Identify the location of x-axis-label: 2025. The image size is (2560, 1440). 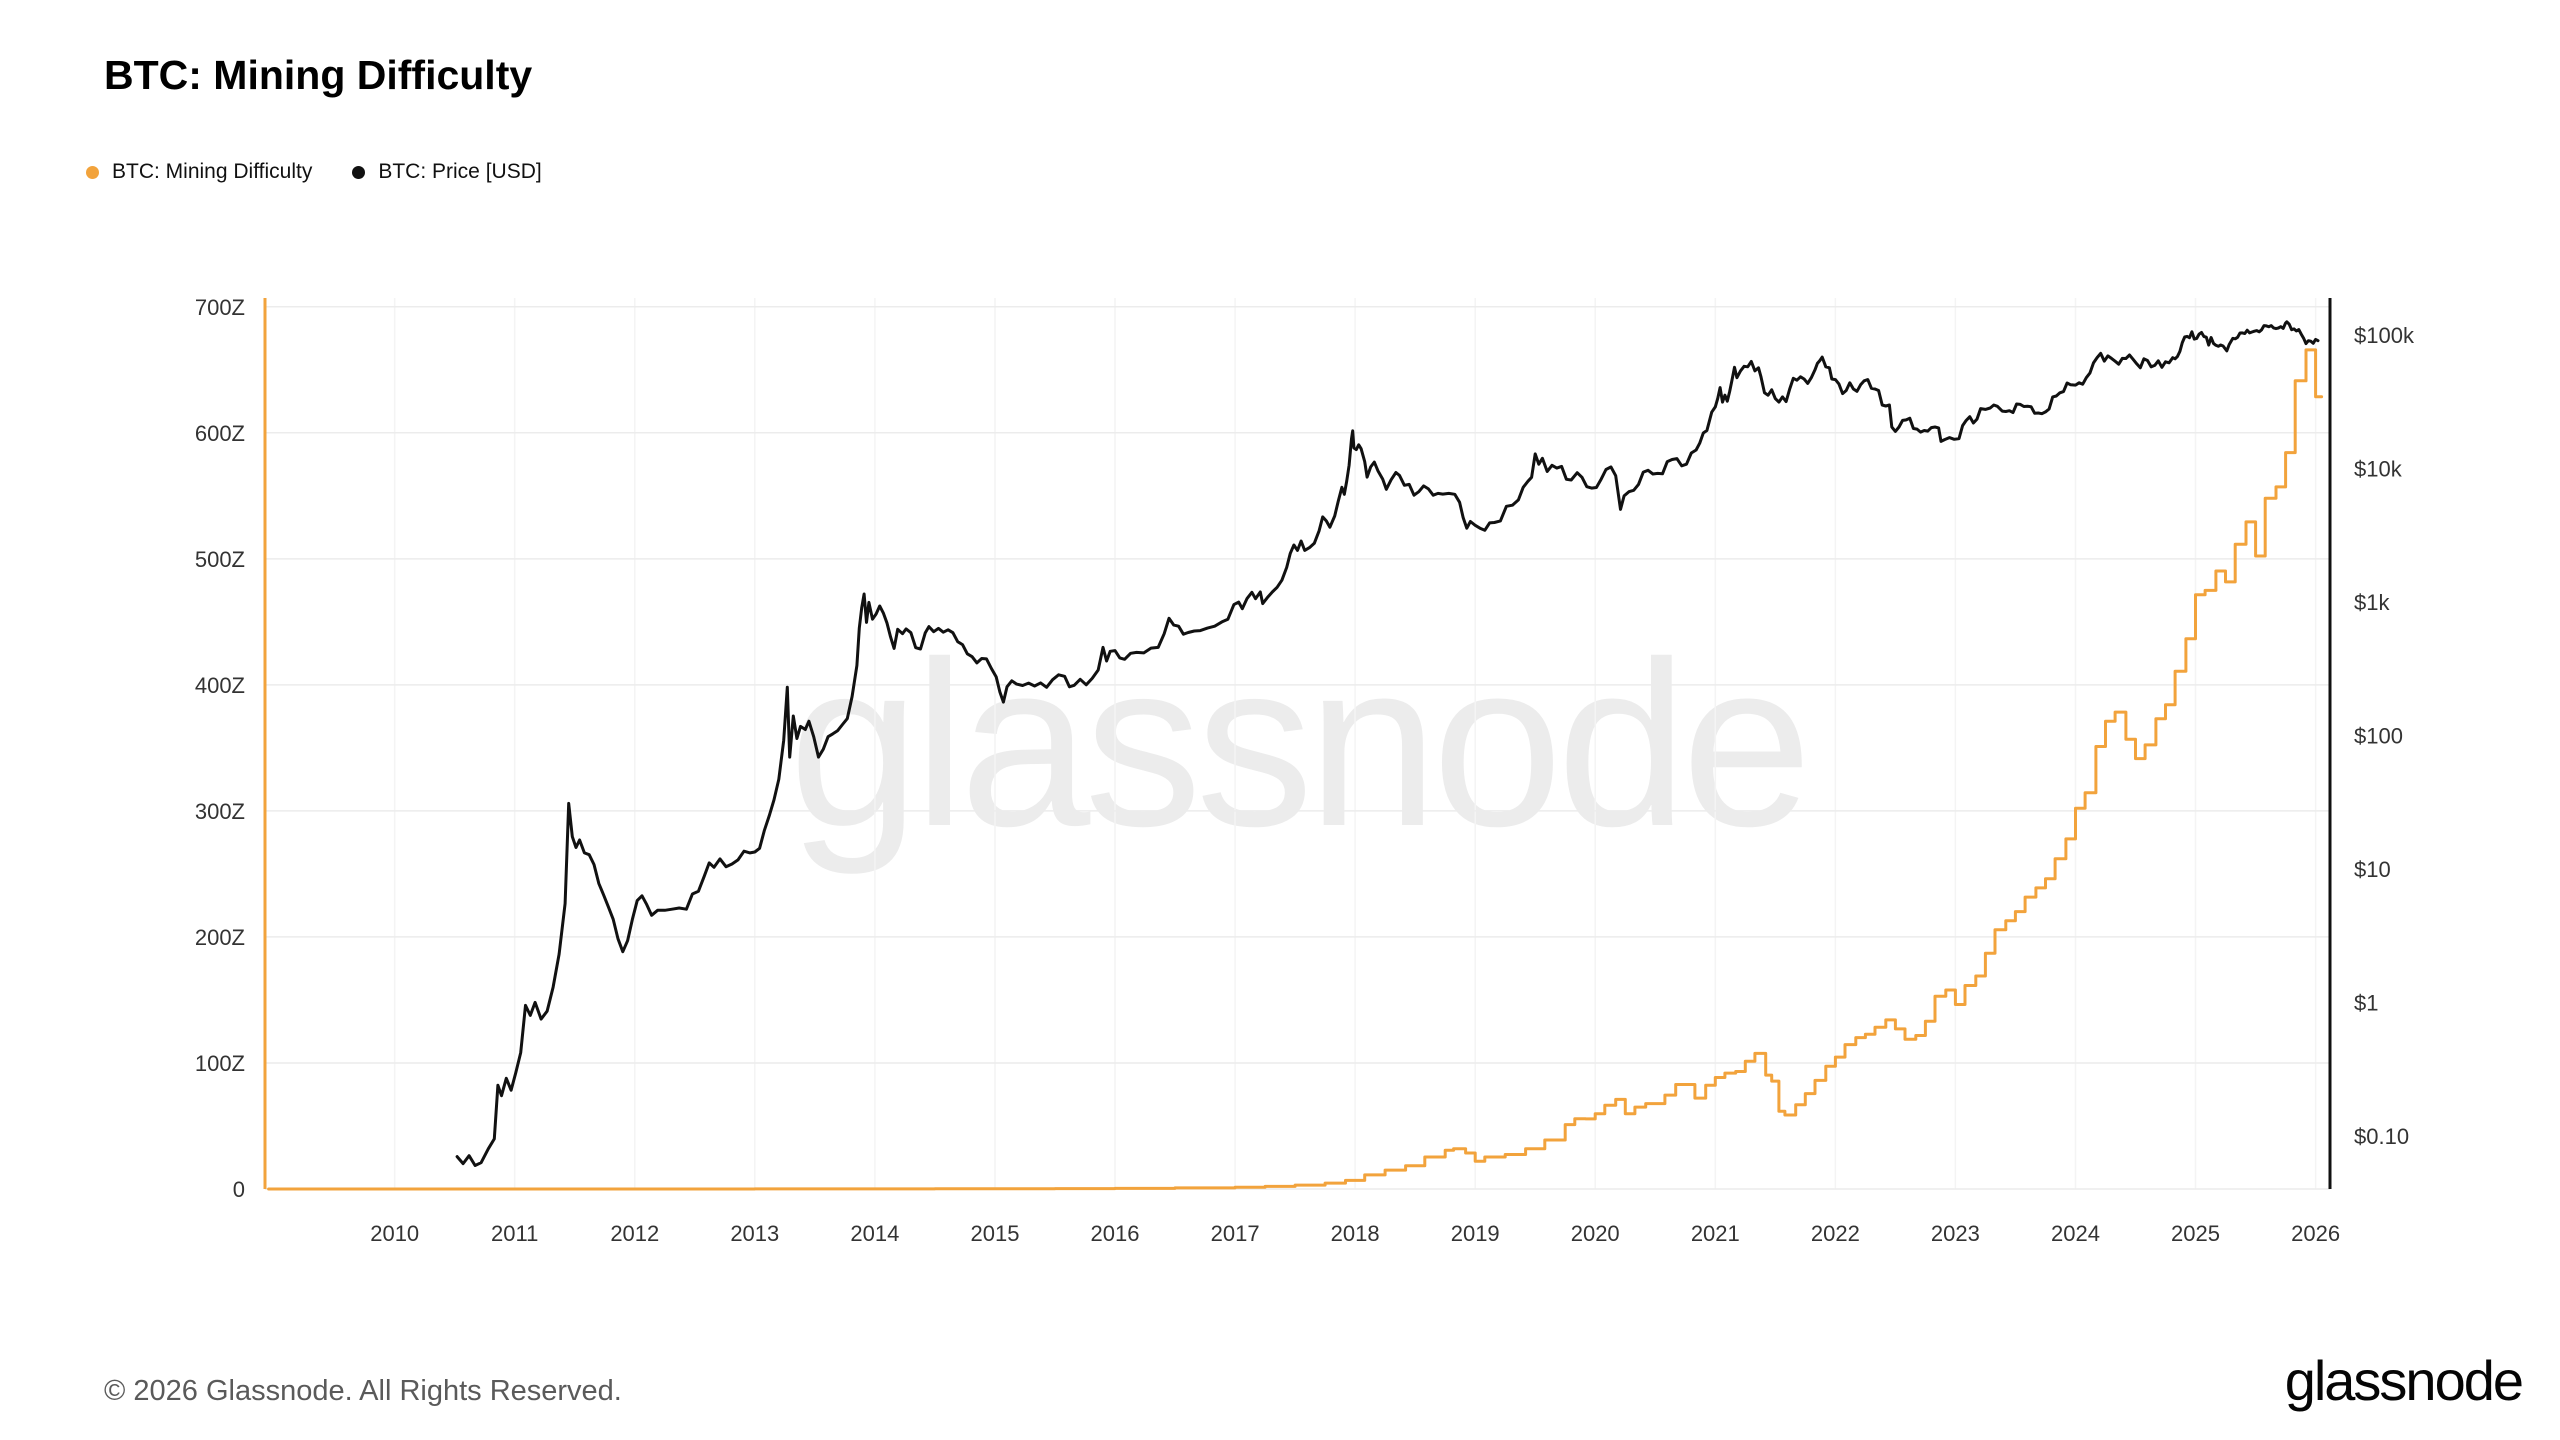
(2195, 1233).